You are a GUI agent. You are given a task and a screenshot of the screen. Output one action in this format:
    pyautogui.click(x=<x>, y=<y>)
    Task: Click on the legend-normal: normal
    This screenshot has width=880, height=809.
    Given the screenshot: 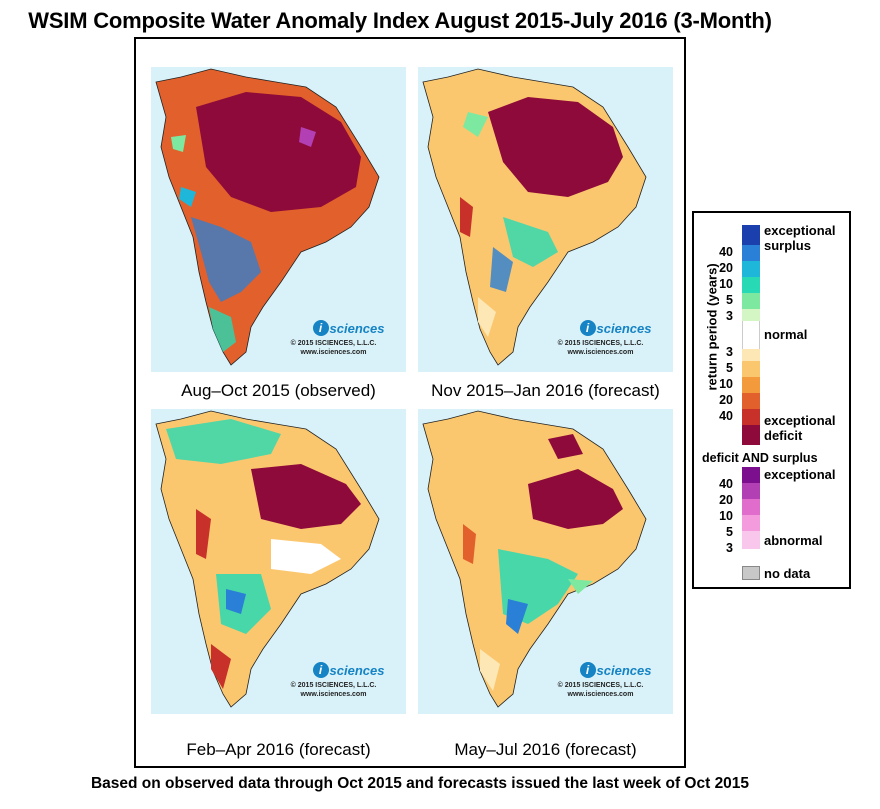 What is the action you would take?
    pyautogui.click(x=786, y=334)
    